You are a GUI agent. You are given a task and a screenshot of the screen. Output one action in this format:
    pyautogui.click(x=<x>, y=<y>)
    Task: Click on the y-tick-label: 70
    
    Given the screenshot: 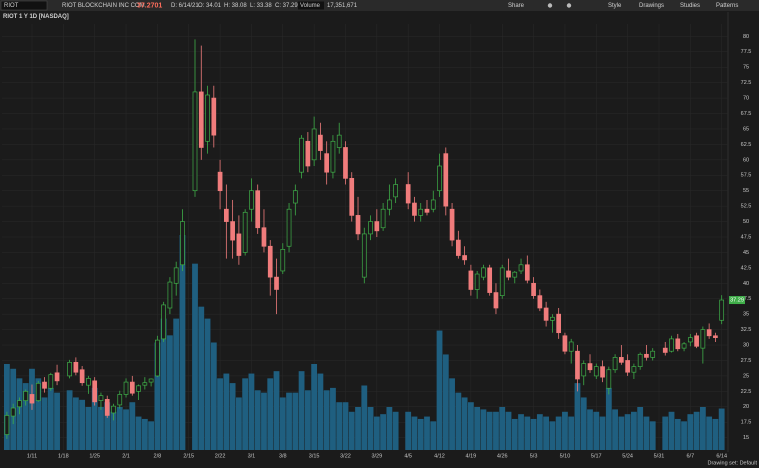 What is the action you would take?
    pyautogui.click(x=746, y=99)
    